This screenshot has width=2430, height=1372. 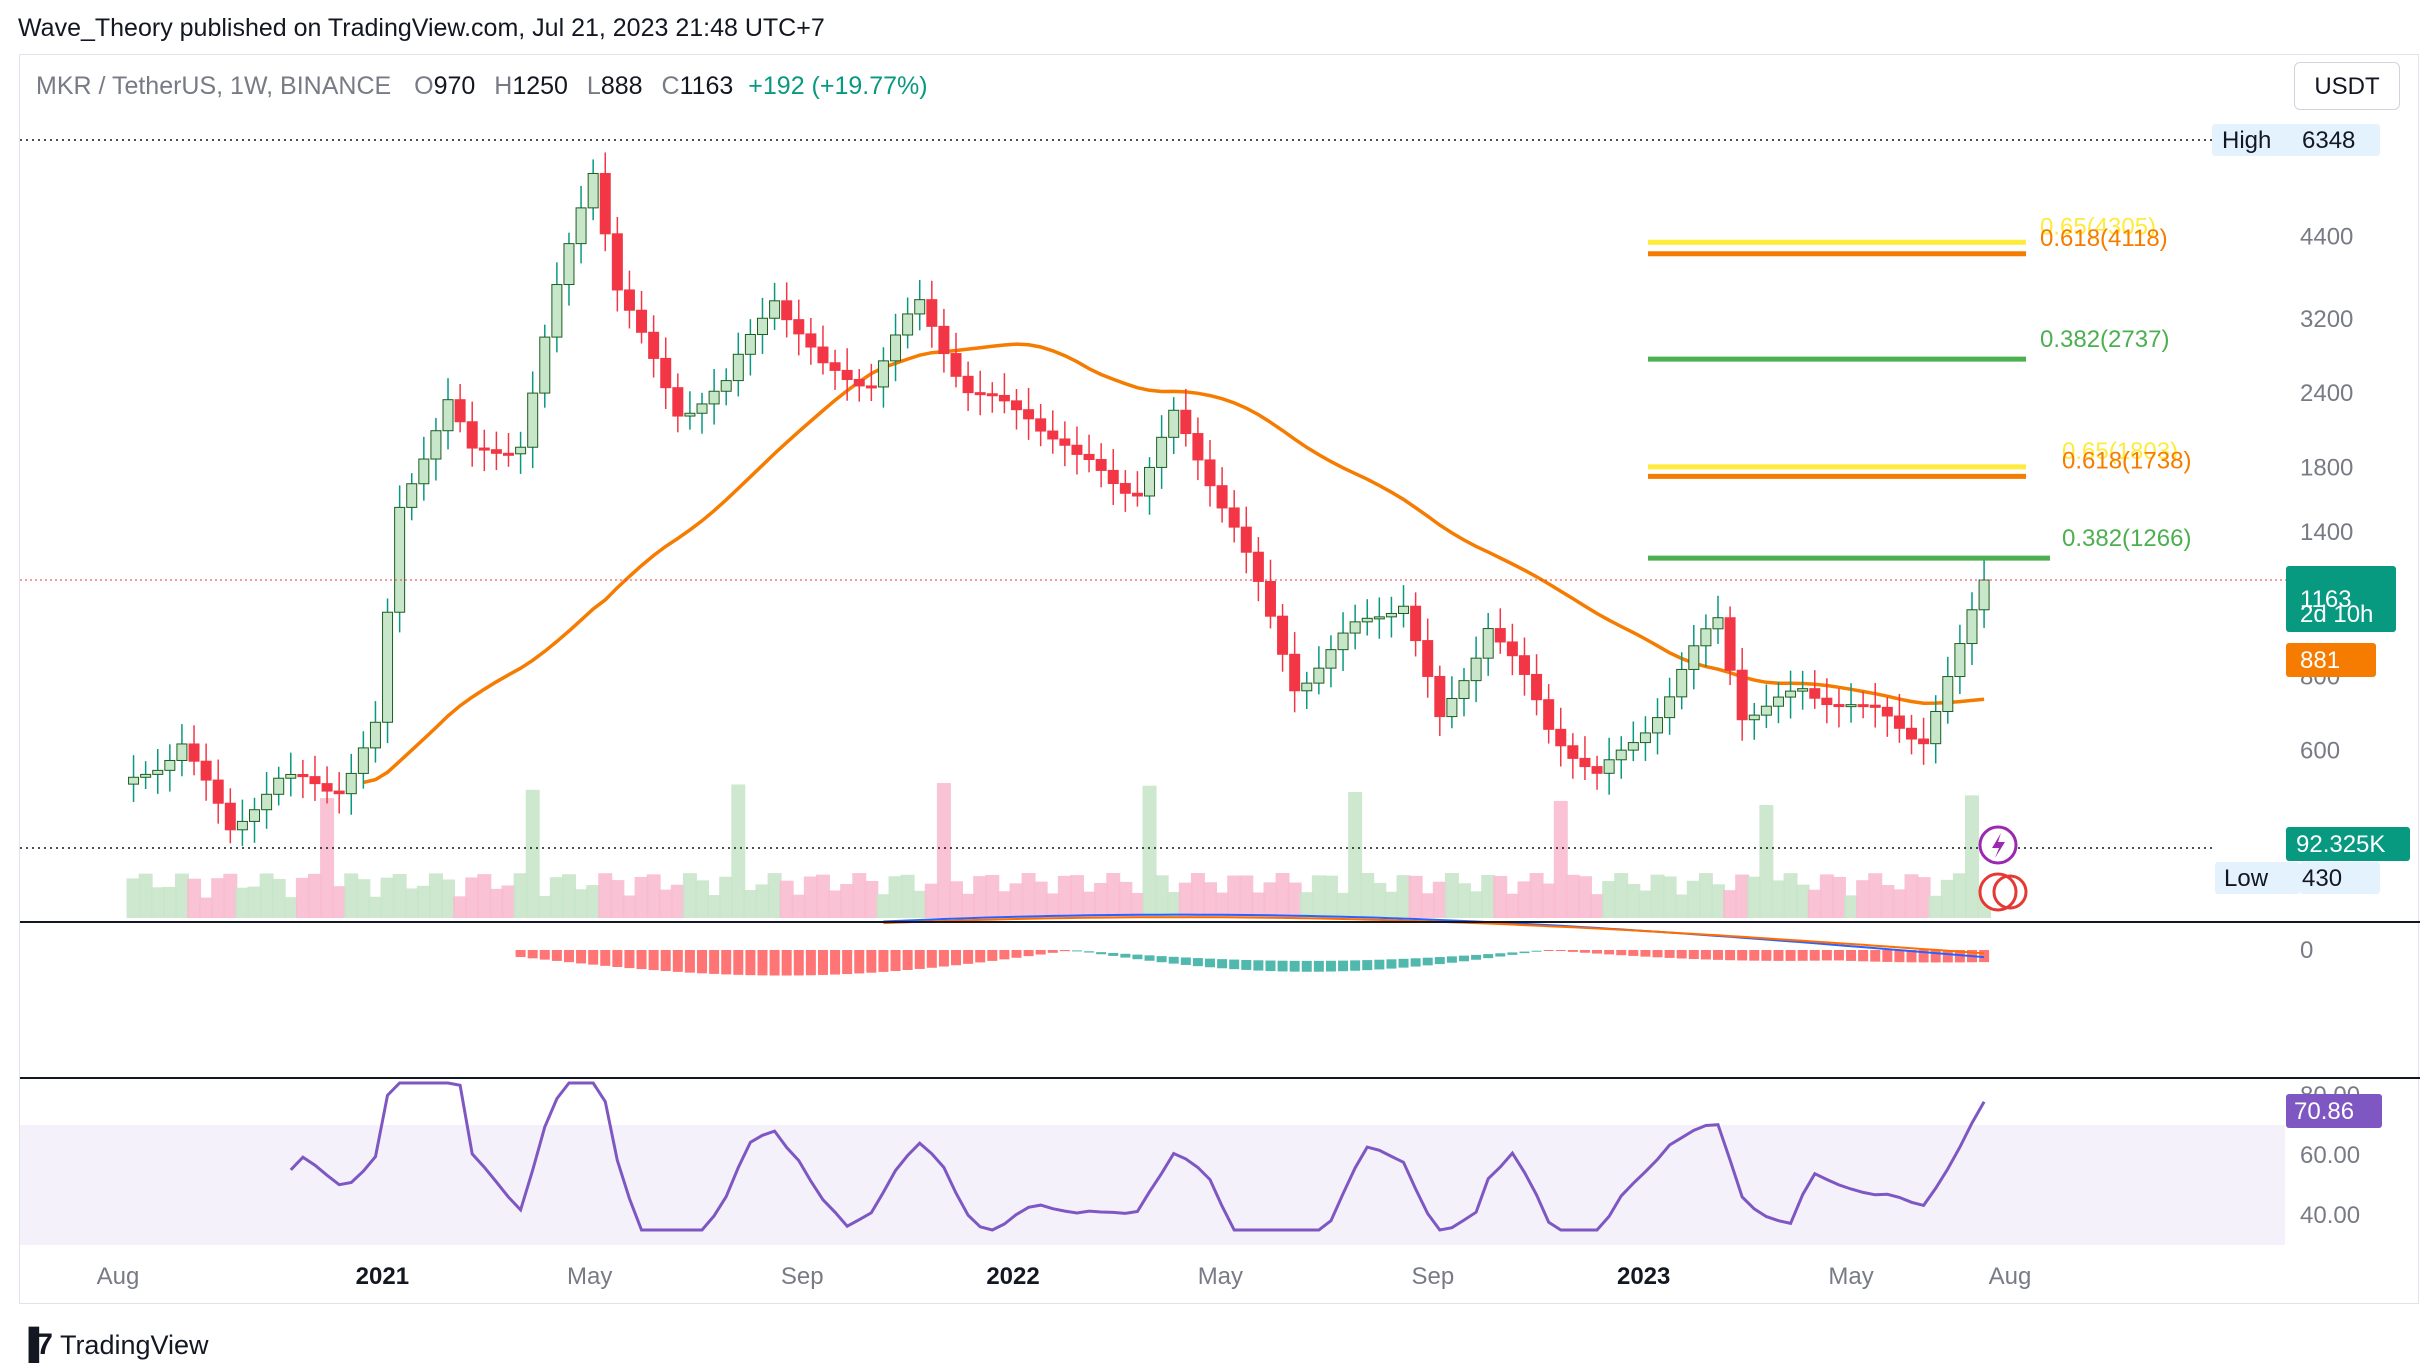 I want to click on symbol-name: MKR / TetherUS, 1W, BINANCE, so click(x=214, y=86).